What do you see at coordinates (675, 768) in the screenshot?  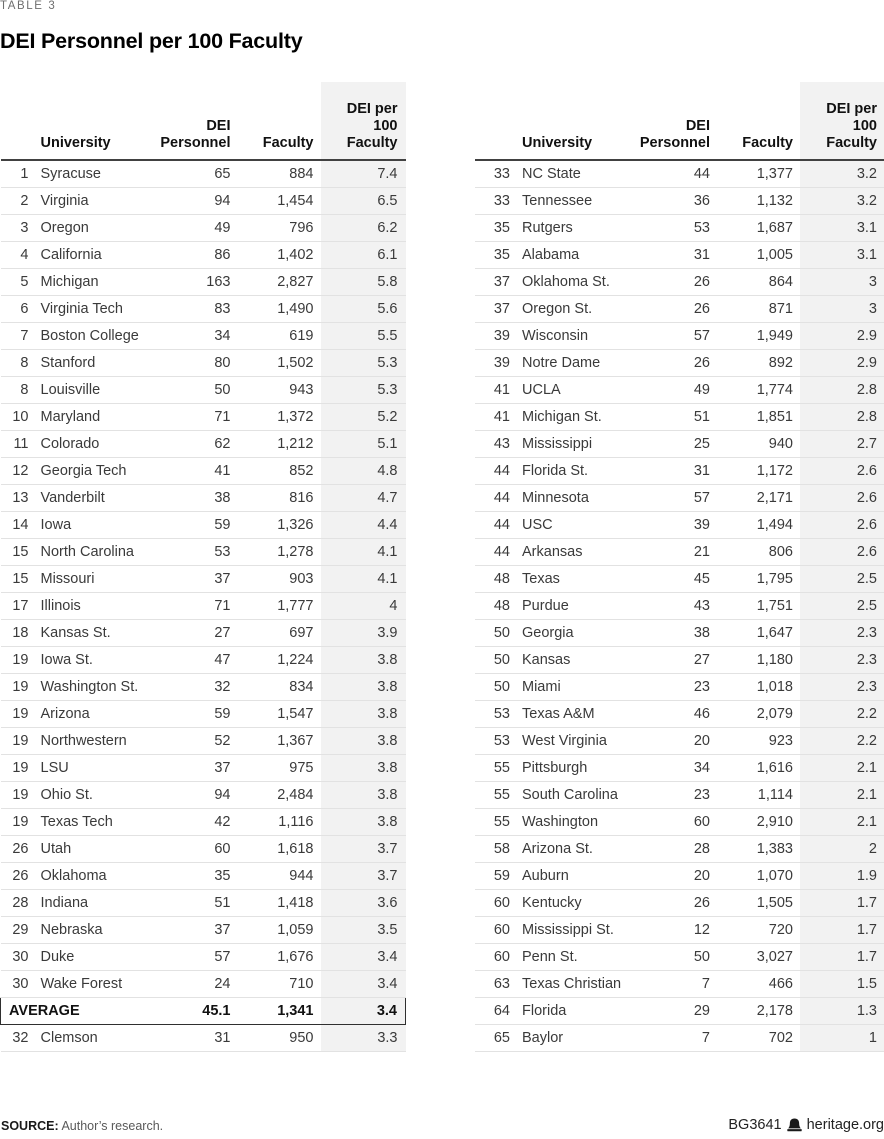 I see `dei-personnel-cell: 34` at bounding box center [675, 768].